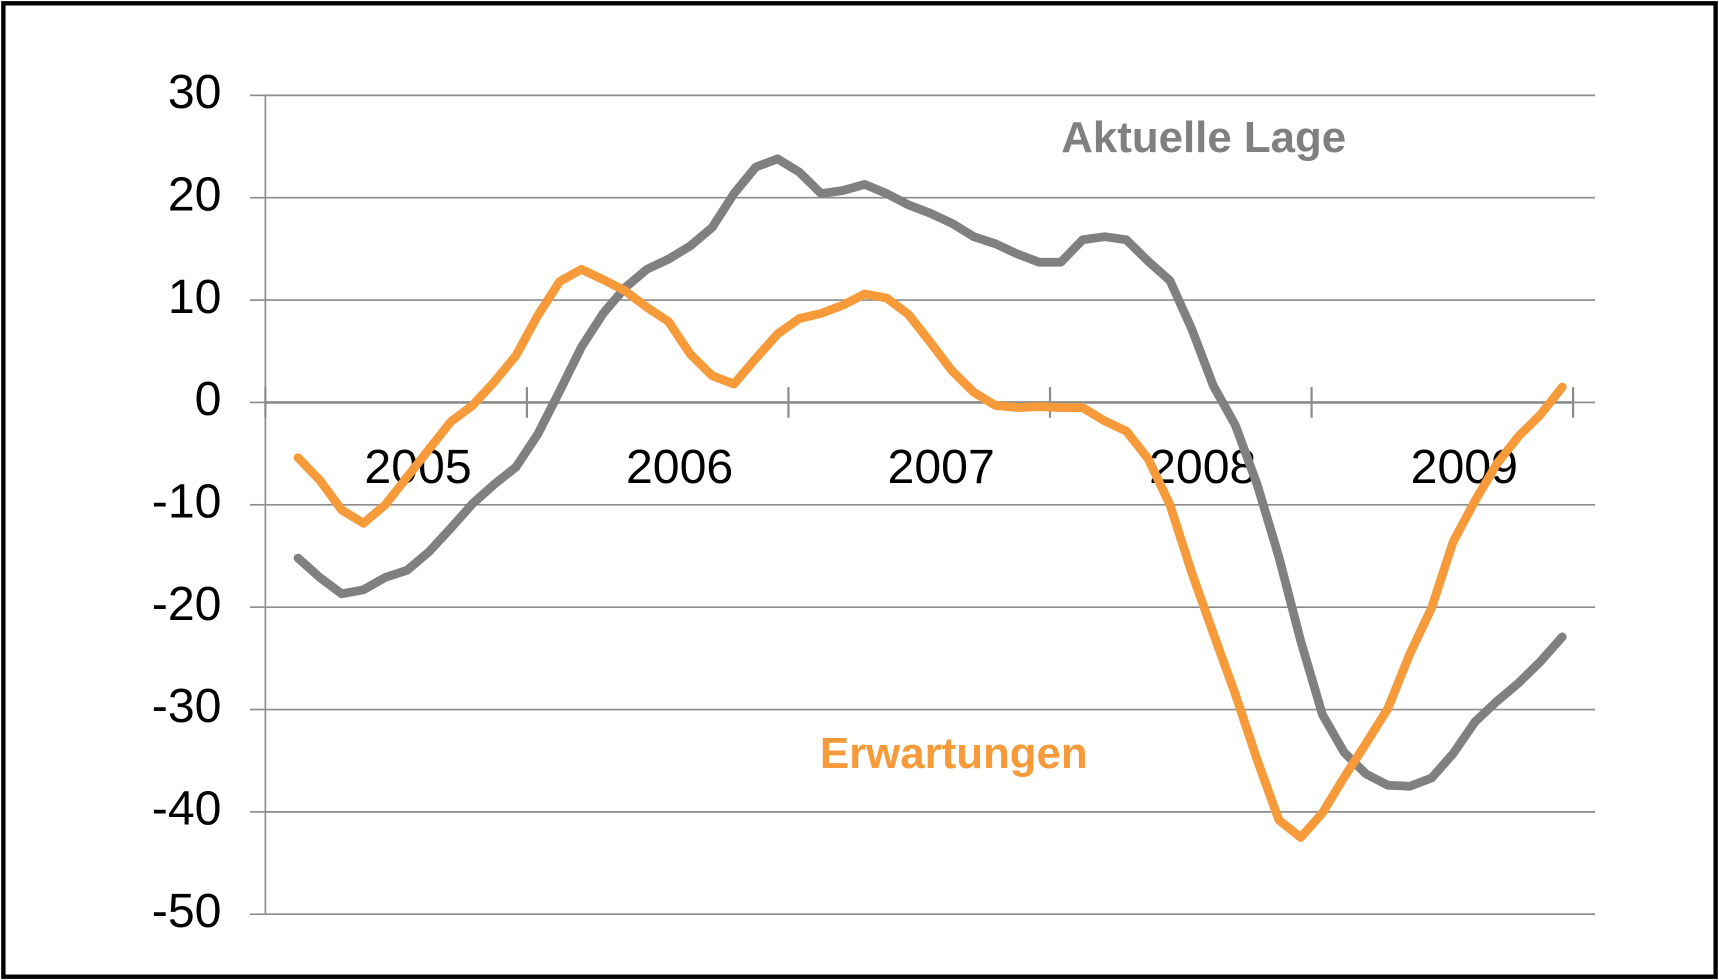 This screenshot has width=1719, height=980. Describe the element at coordinates (941, 467) in the screenshot. I see `x-tick-label: 2007` at that location.